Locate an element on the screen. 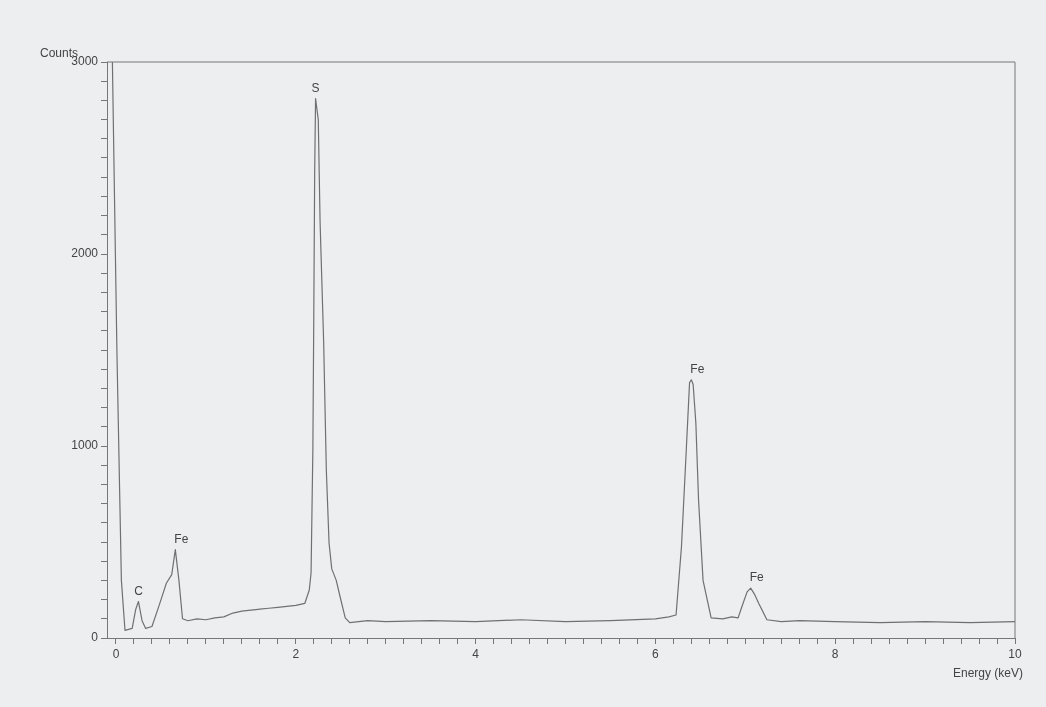 The height and width of the screenshot is (707, 1046). x-tick-label: 6 is located at coordinates (656, 653).